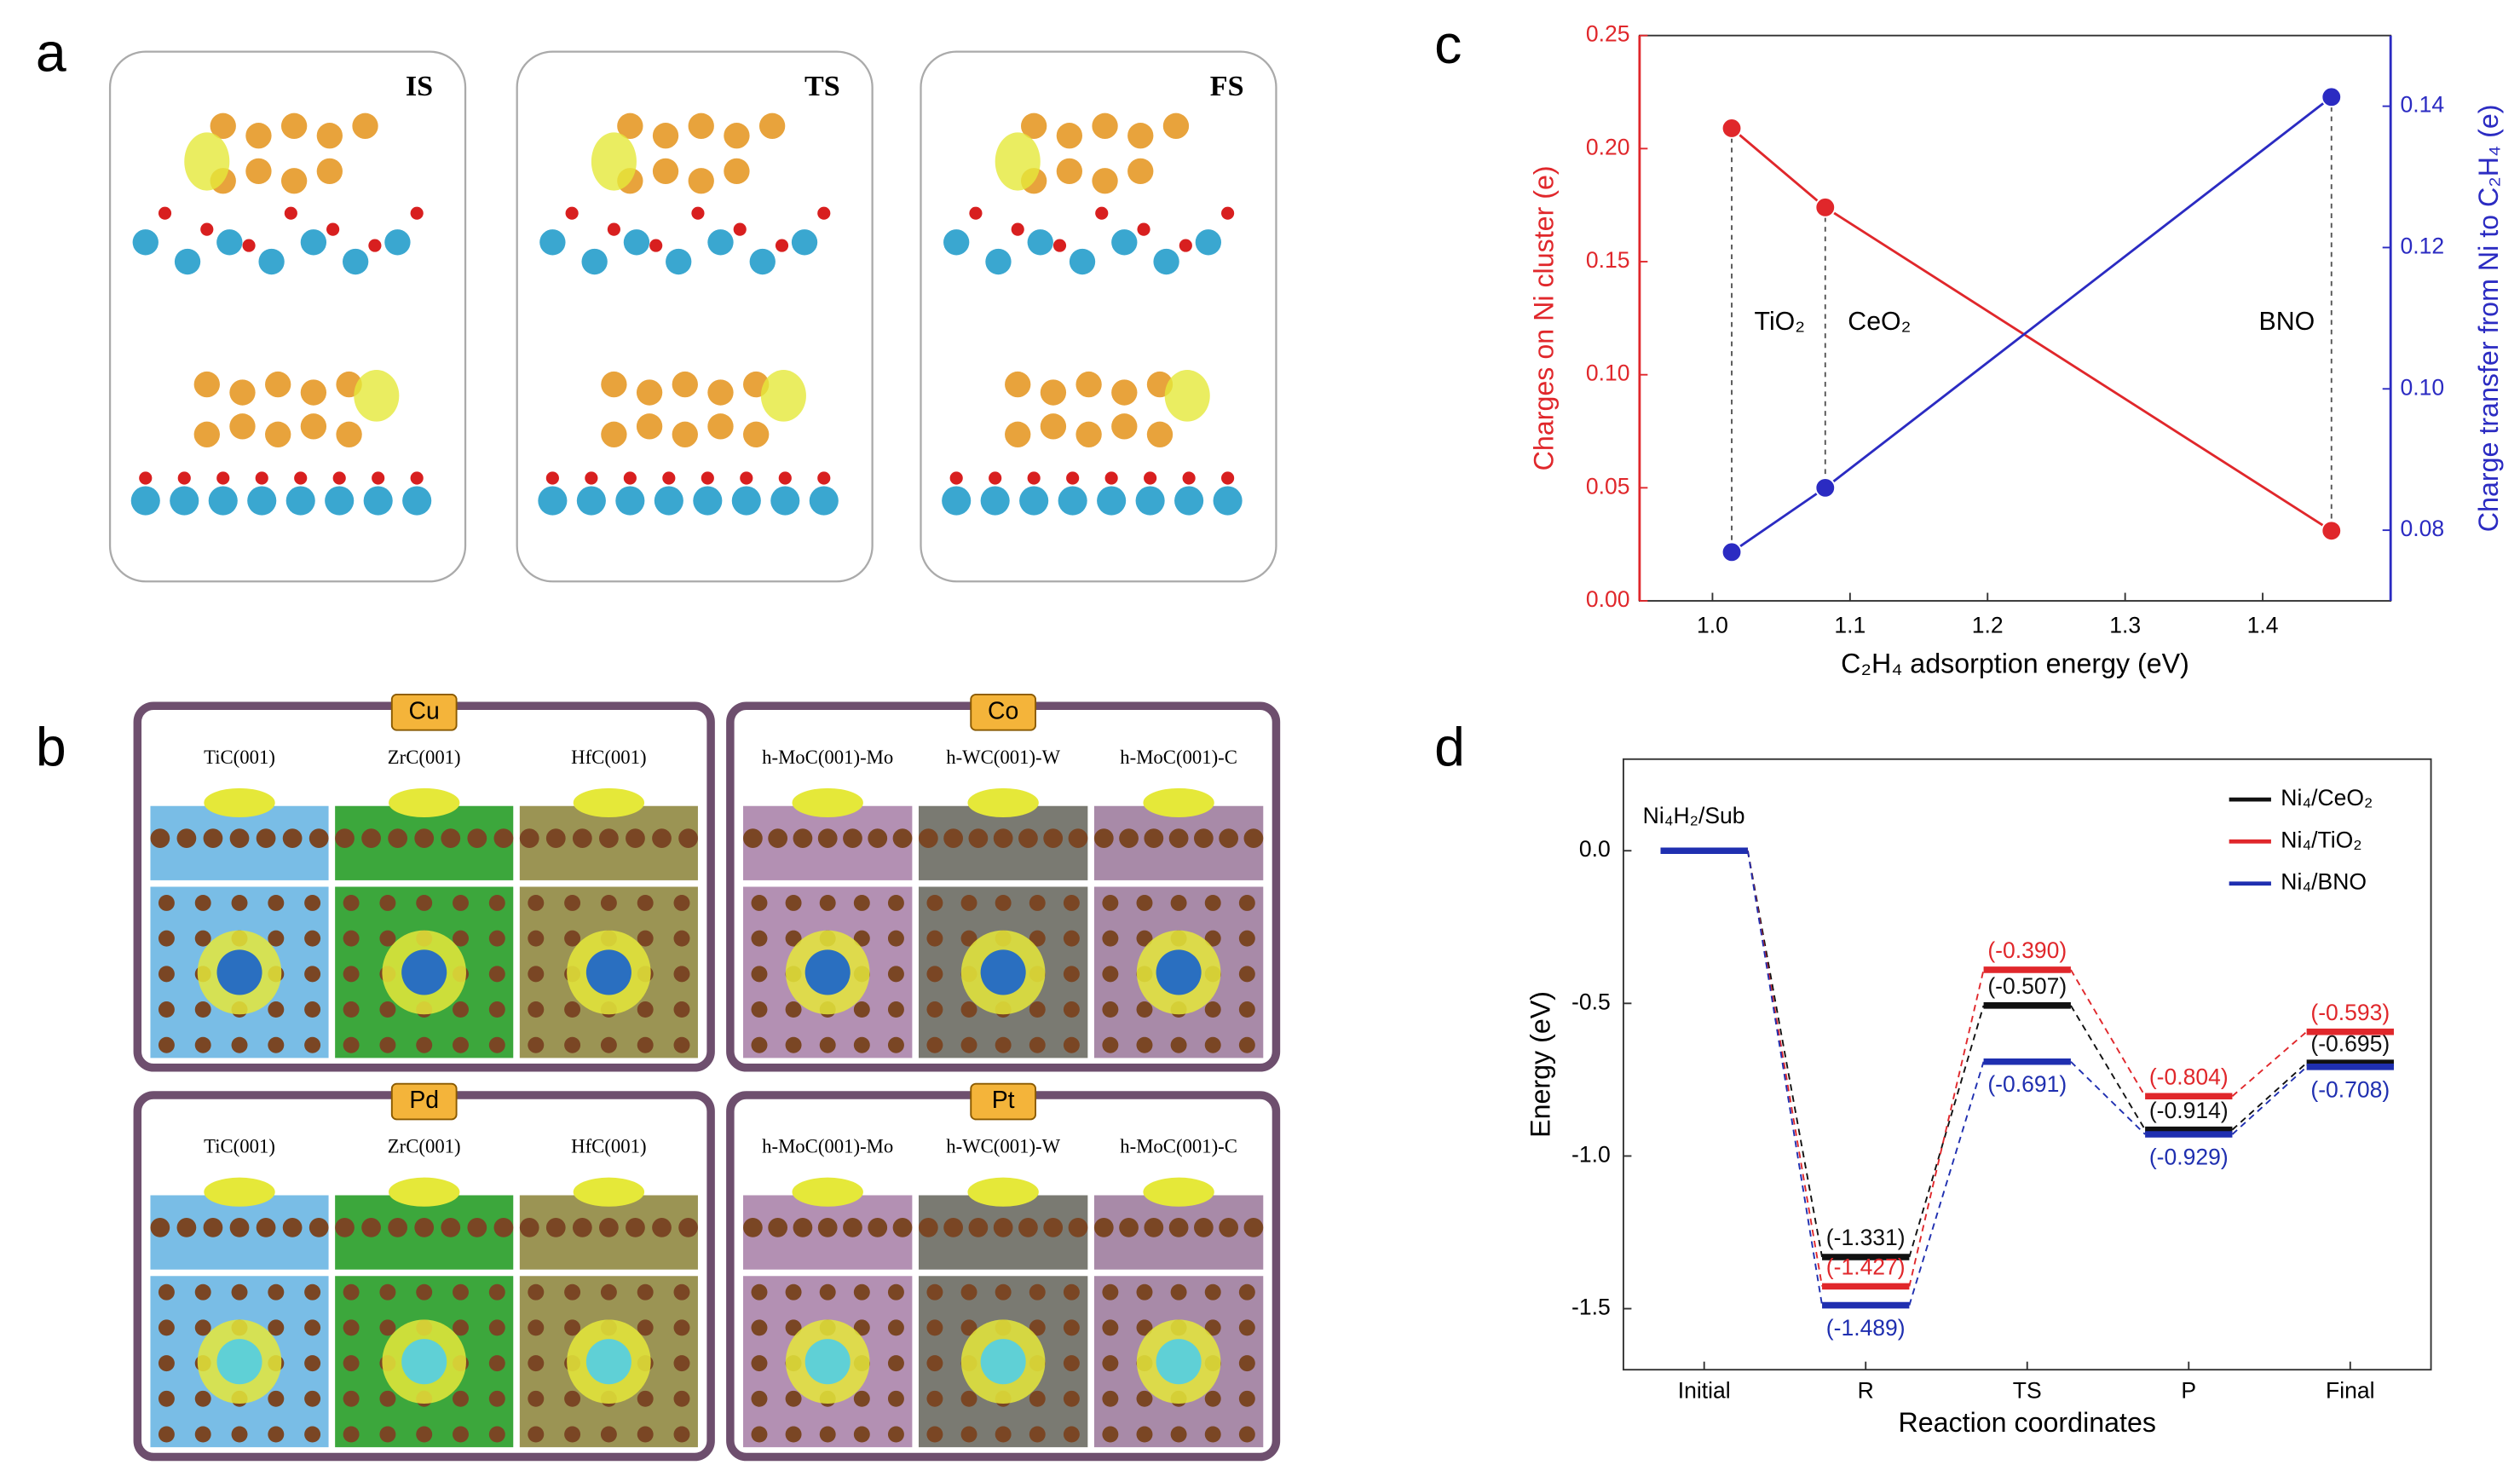 Image resolution: width=2520 pixels, height=1465 pixels. I want to click on substrate-label: TiC(001), so click(239, 1146).